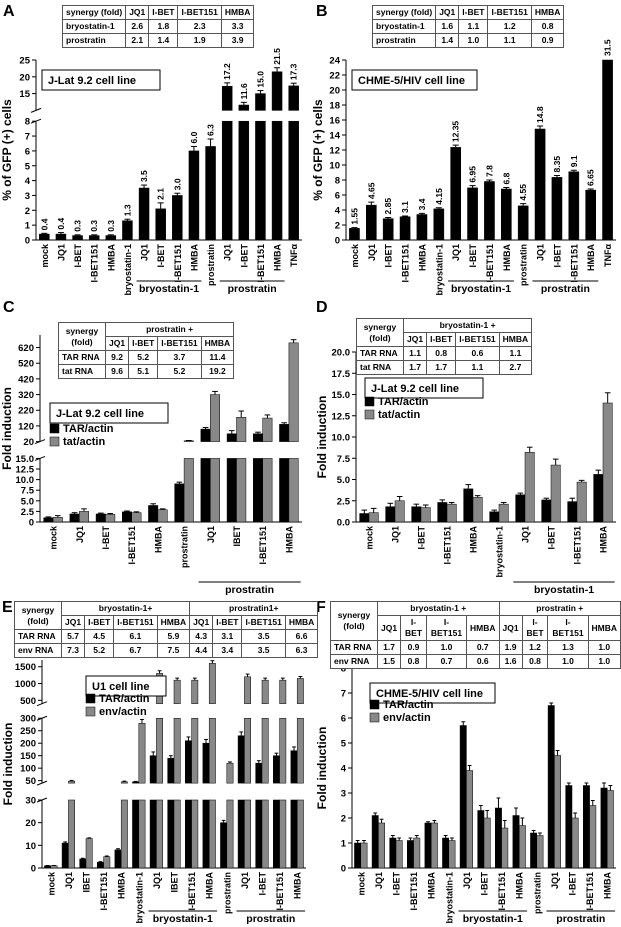  Describe the element at coordinates (341, 395) in the screenshot. I see `y-tick-label: 15.0` at that location.